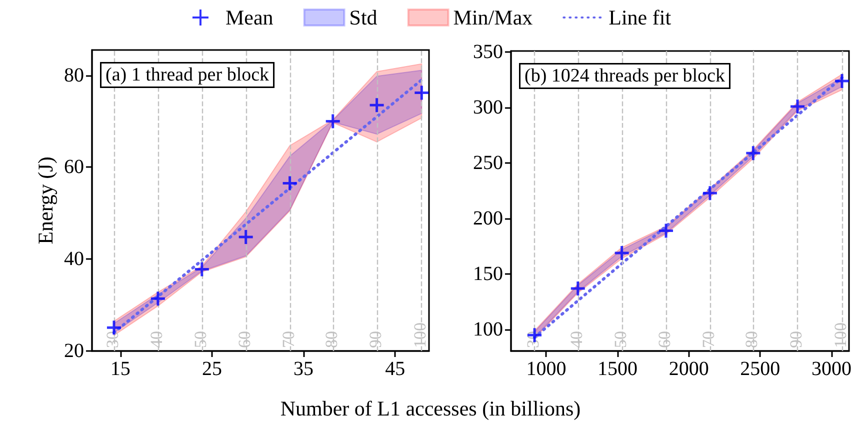  What do you see at coordinates (363, 18) in the screenshot?
I see `legend-label: Std` at bounding box center [363, 18].